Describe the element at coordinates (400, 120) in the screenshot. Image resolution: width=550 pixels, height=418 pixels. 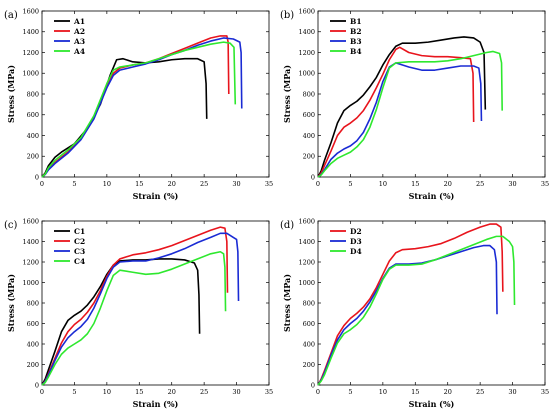
I see `series-line-b3` at that location.